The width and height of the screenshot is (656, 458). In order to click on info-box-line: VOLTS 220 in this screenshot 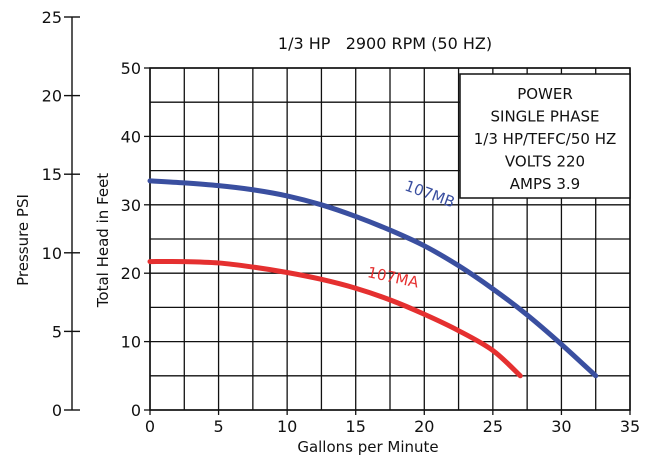, I will do `click(545, 162)`.